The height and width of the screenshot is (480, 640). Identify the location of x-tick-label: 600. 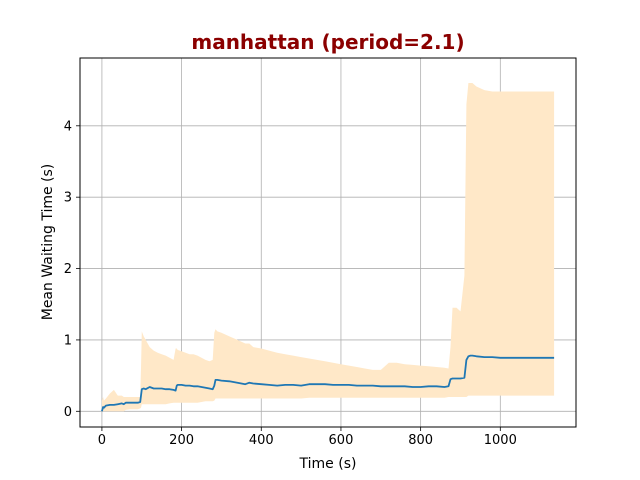
(341, 440).